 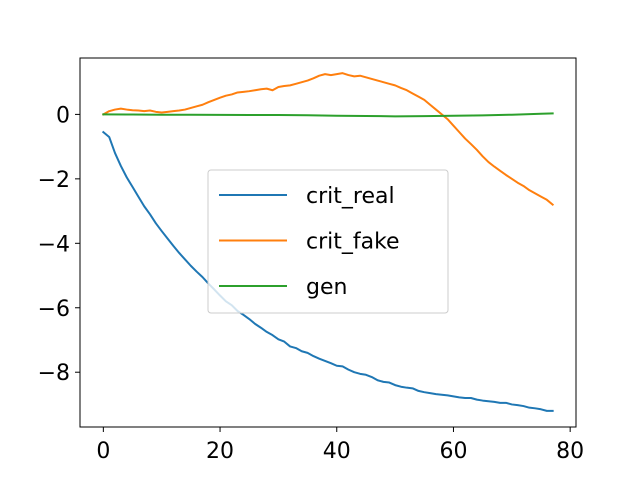 I want to click on legend-box, so click(x=328, y=241).